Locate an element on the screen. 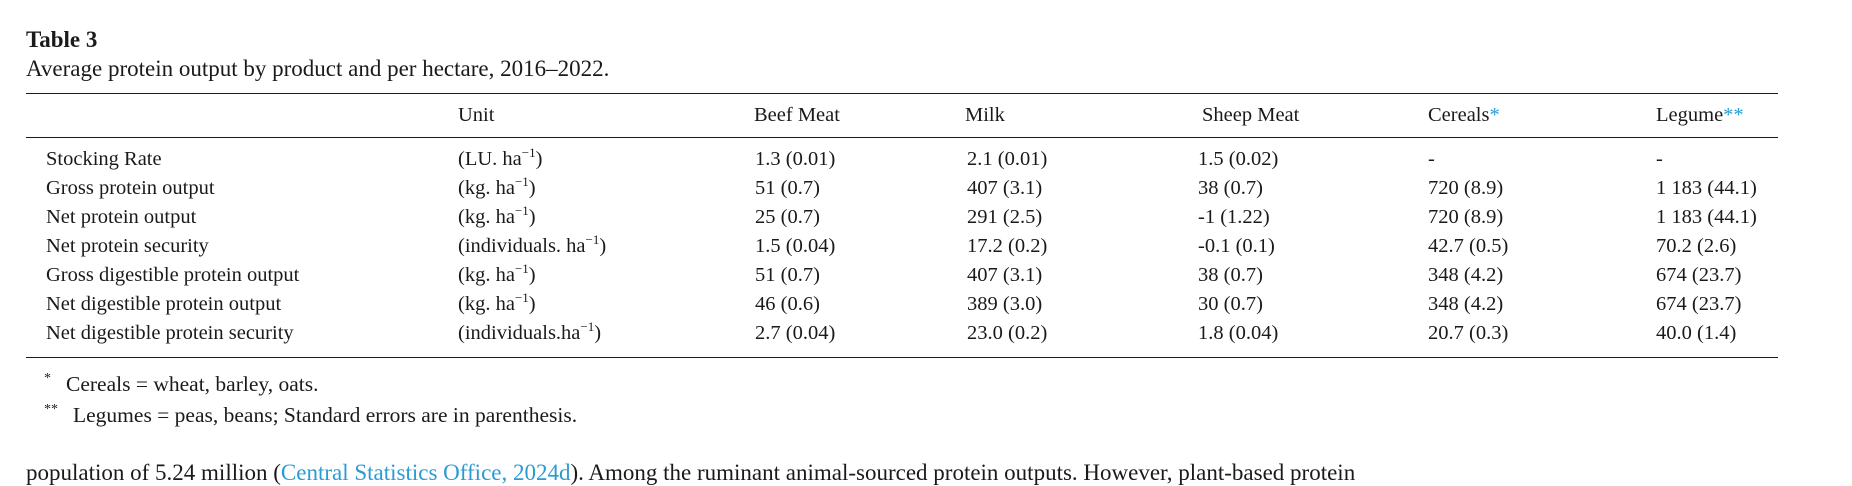 Image resolution: width=1852 pixels, height=486 pixels. cell-milk: 291 (2.5) is located at coordinates (1005, 217).